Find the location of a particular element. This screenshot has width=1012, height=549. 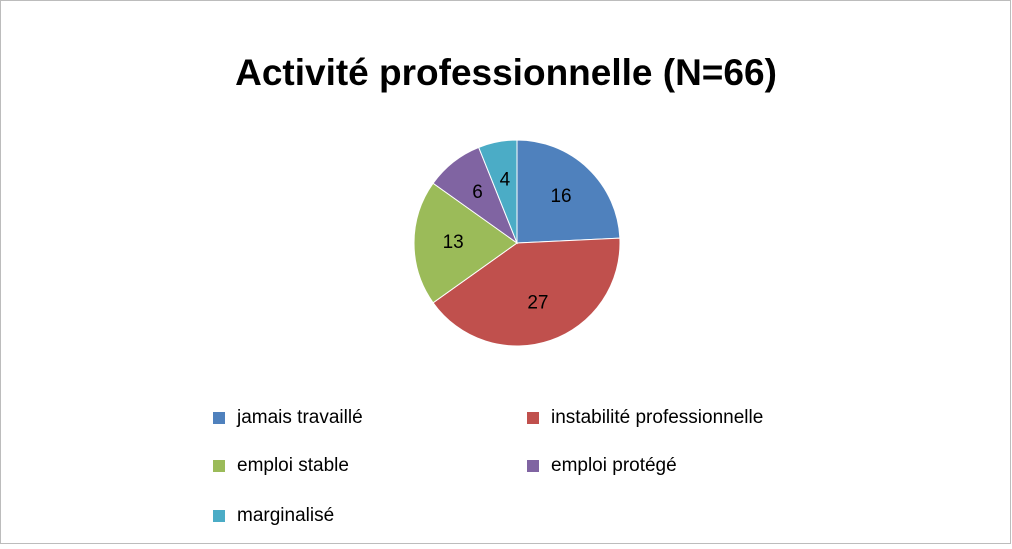

data-label: 6 is located at coordinates (477, 192).